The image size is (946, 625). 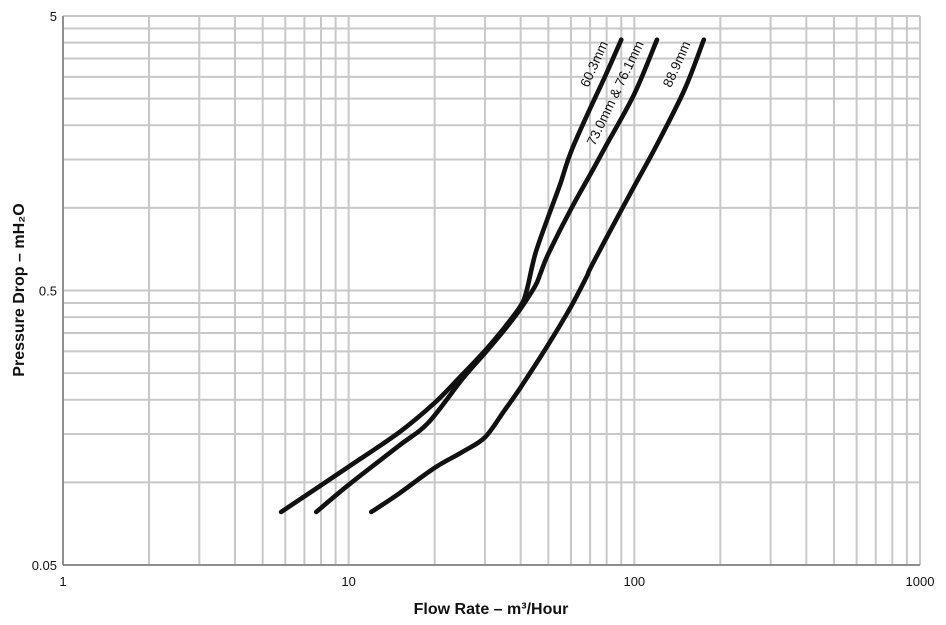 What do you see at coordinates (496, 581) in the screenshot?
I see `x-tick-labels: 1 10 100 1000` at bounding box center [496, 581].